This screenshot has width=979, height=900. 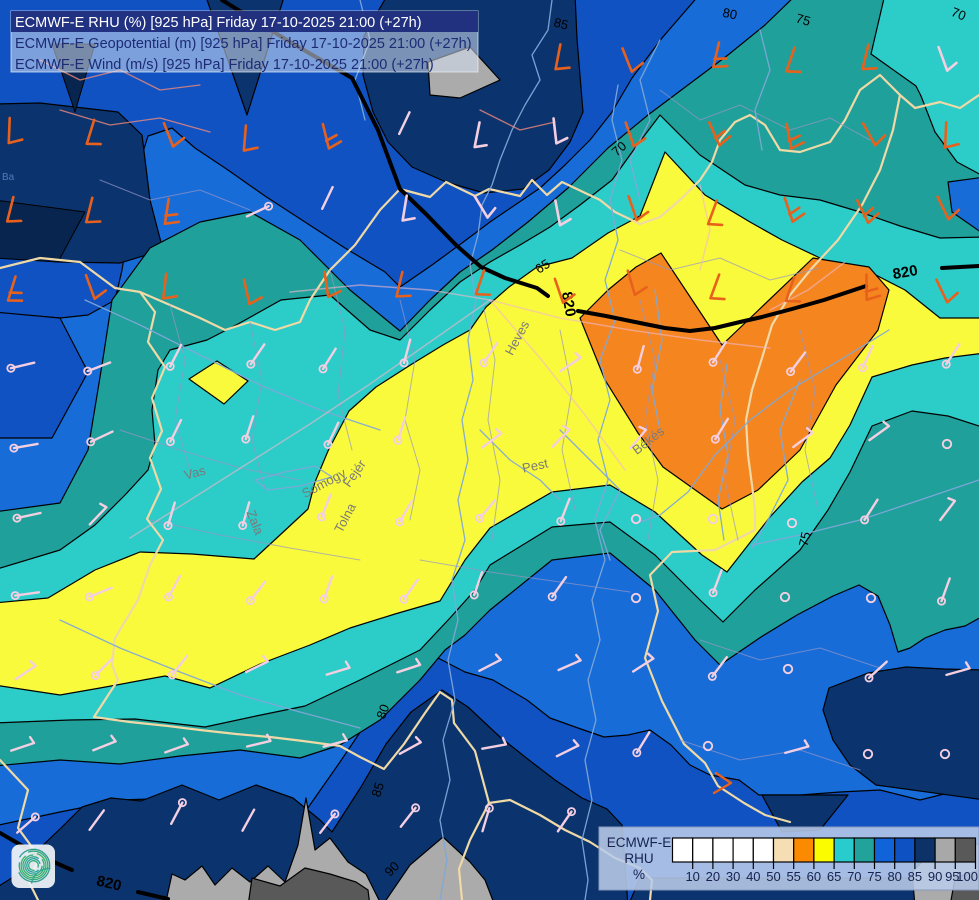 I want to click on svg-text: 20, so click(x=713, y=876).